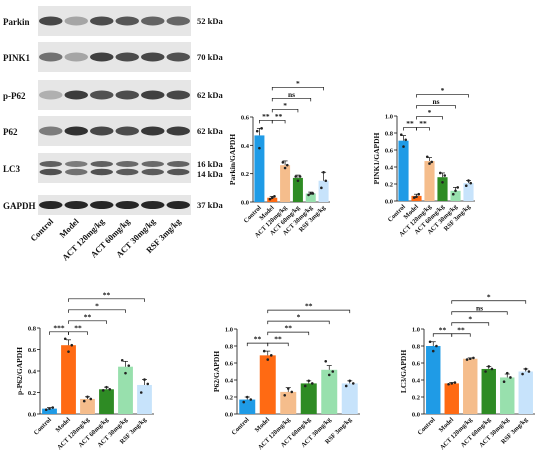 This screenshot has width=550, height=461. Describe the element at coordinates (210, 174) in the screenshot. I see `blot-kda-label: 14 kDa` at that location.